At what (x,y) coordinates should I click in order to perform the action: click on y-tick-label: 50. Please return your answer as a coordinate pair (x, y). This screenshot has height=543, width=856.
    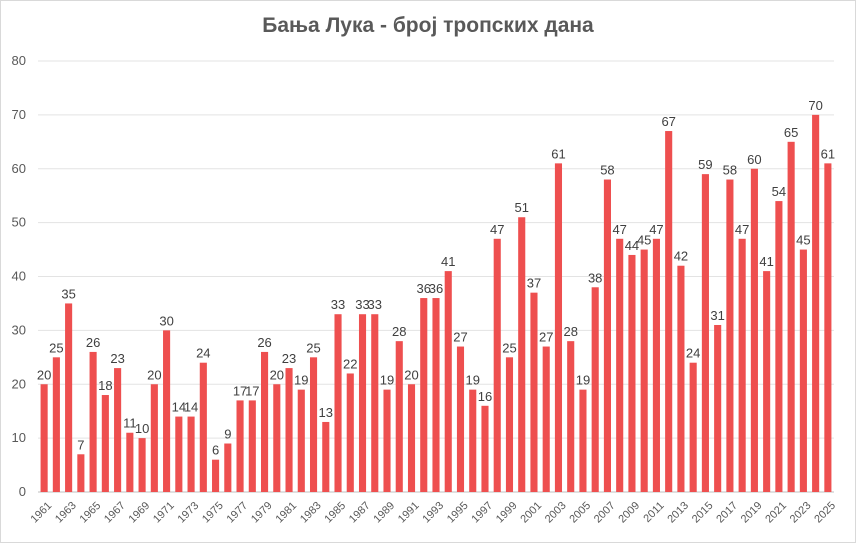
    Looking at the image, I should click on (19, 222).